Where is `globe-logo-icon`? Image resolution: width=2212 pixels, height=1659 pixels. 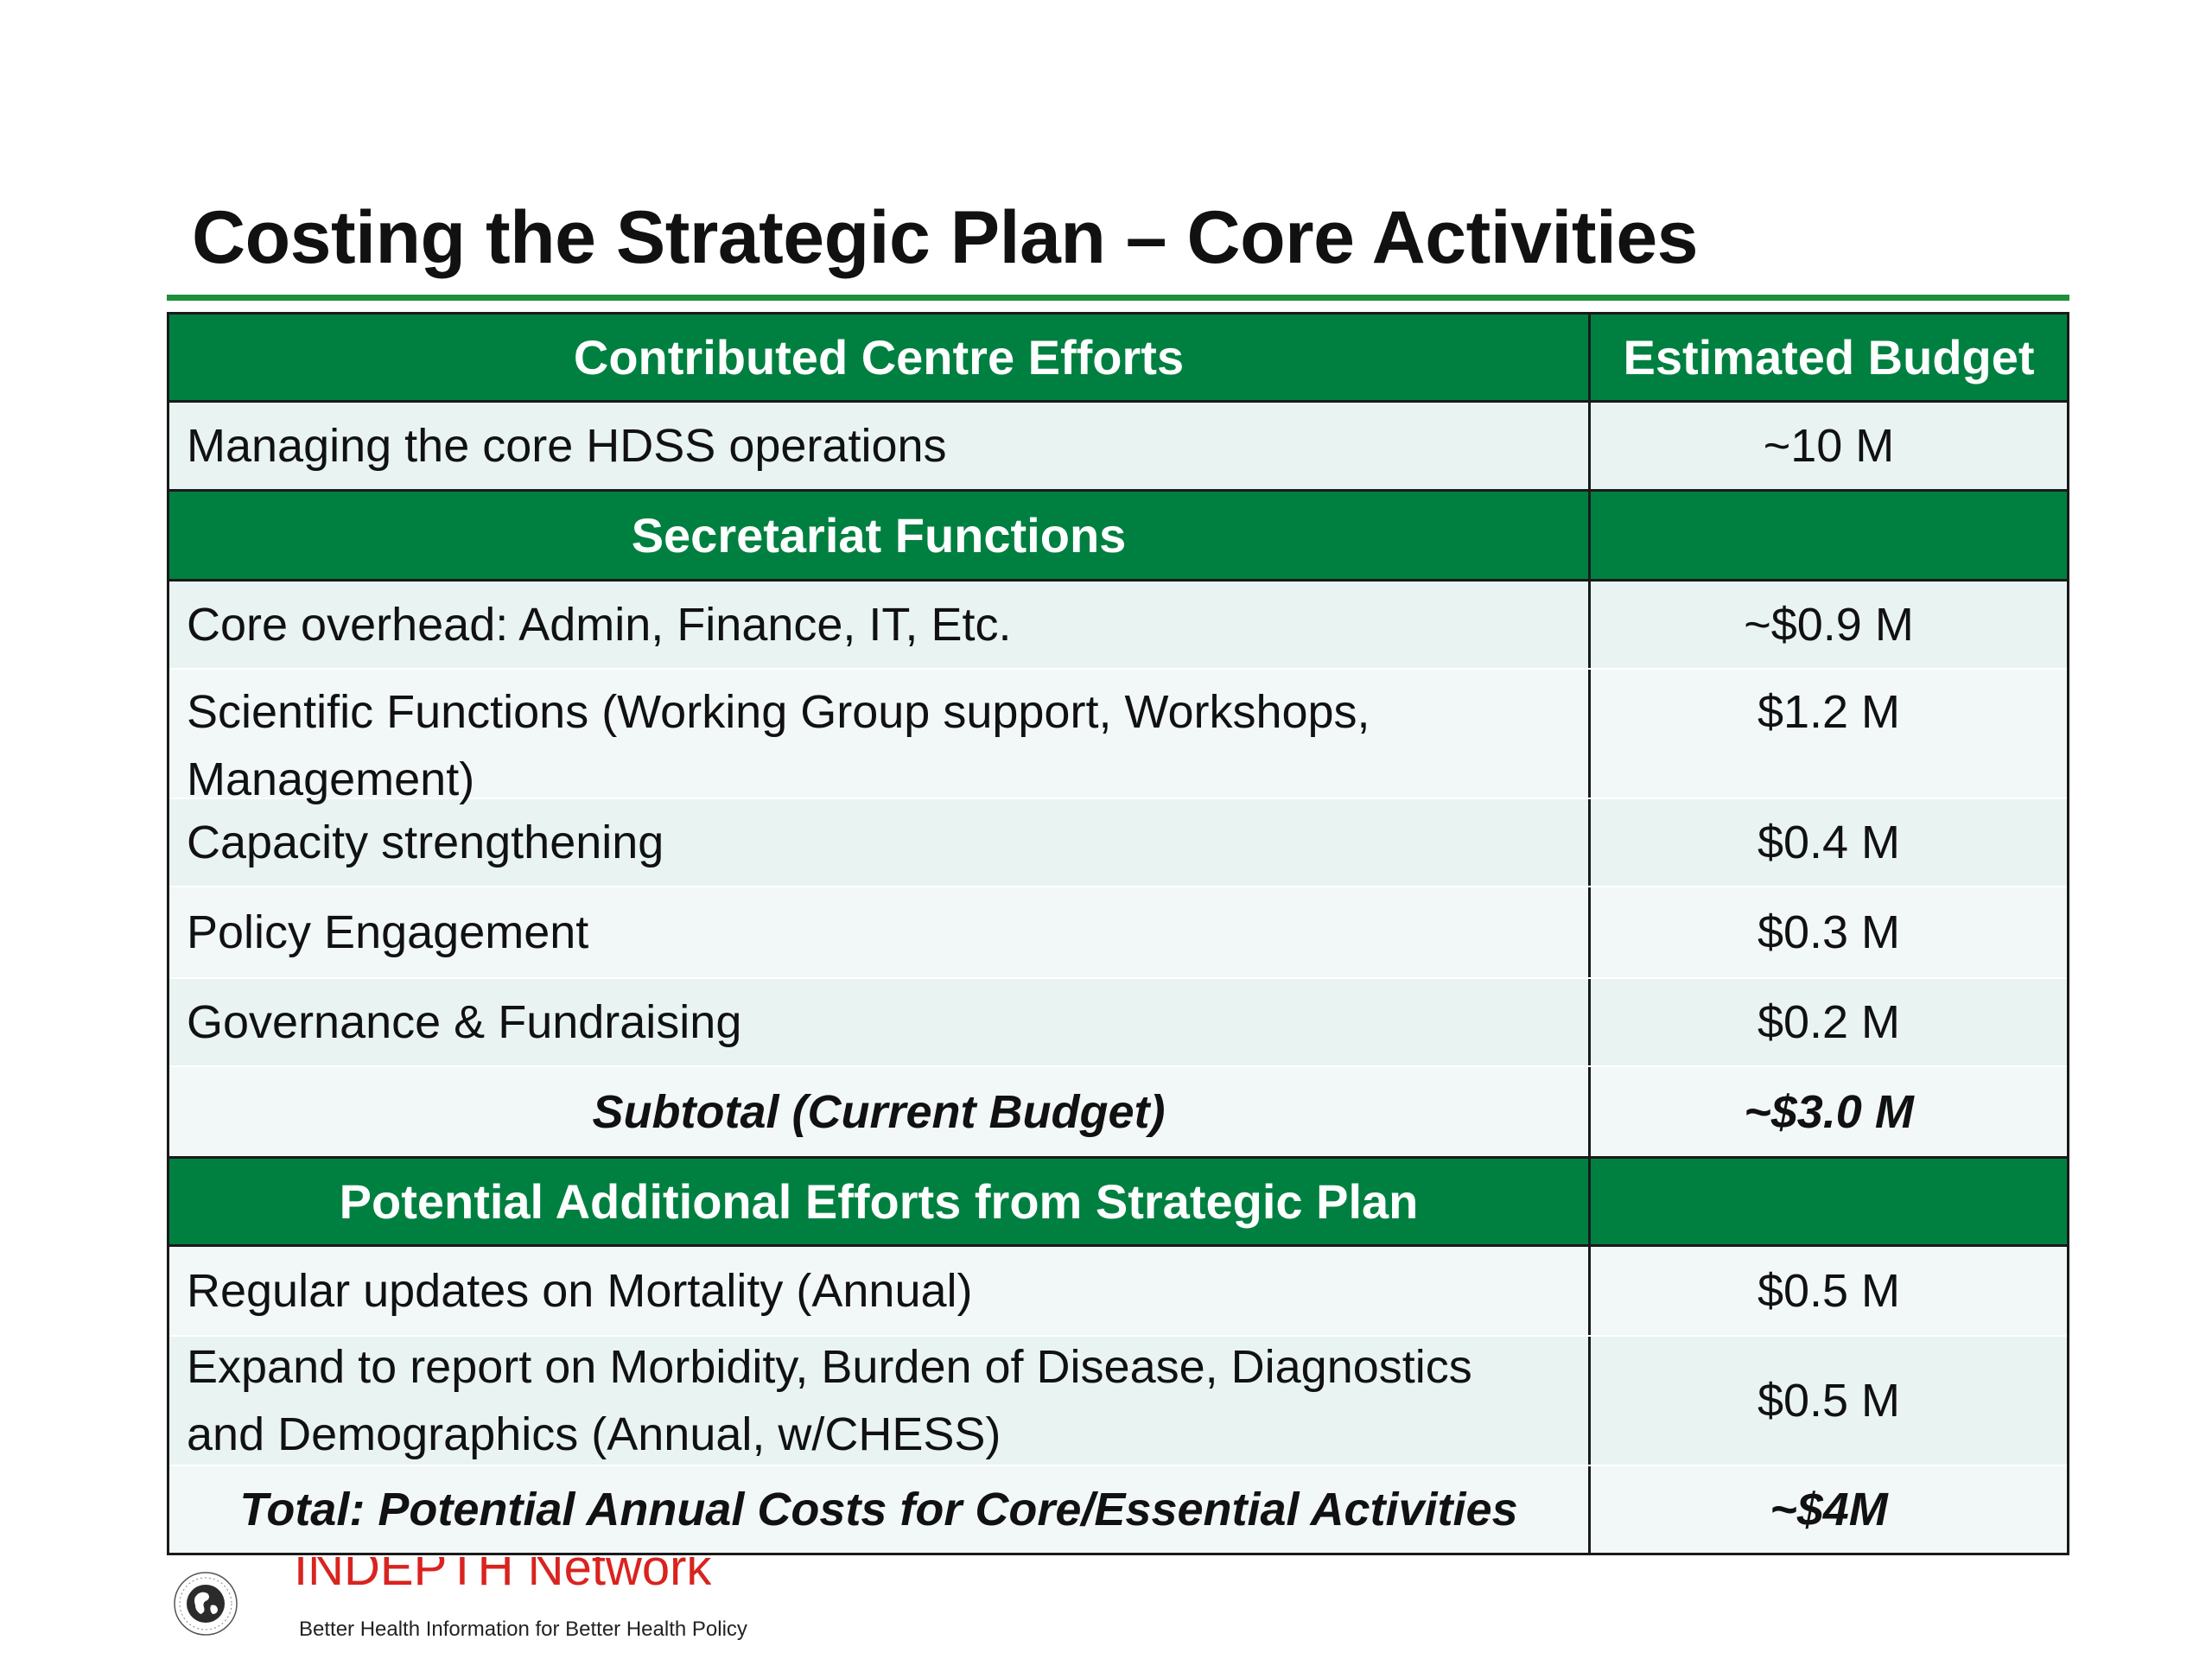
globe-logo-icon is located at coordinates (206, 1604).